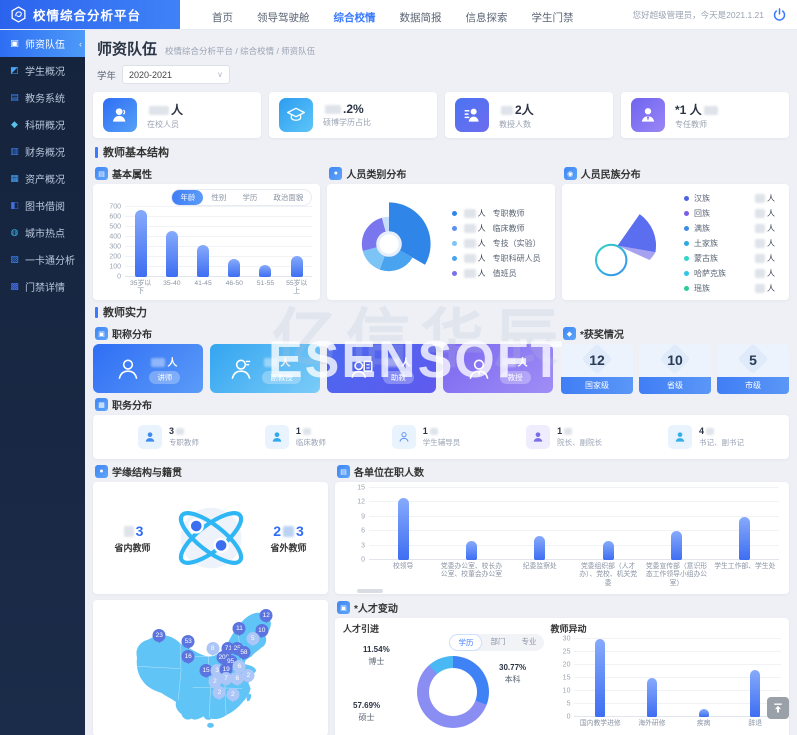 The height and width of the screenshot is (735, 797). What do you see at coordinates (253, 638) in the screenshot?
I see `map-pin: 5` at bounding box center [253, 638].